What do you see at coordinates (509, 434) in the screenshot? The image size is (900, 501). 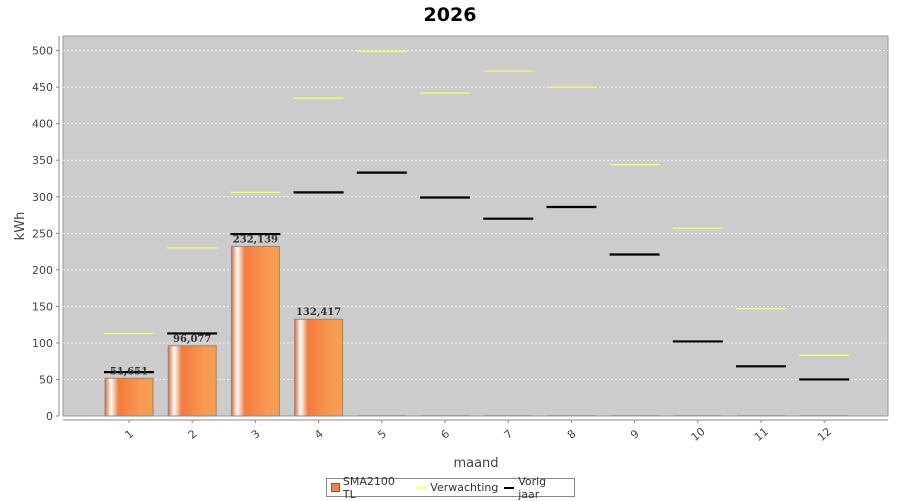 I see `x-tick-label: 7` at bounding box center [509, 434].